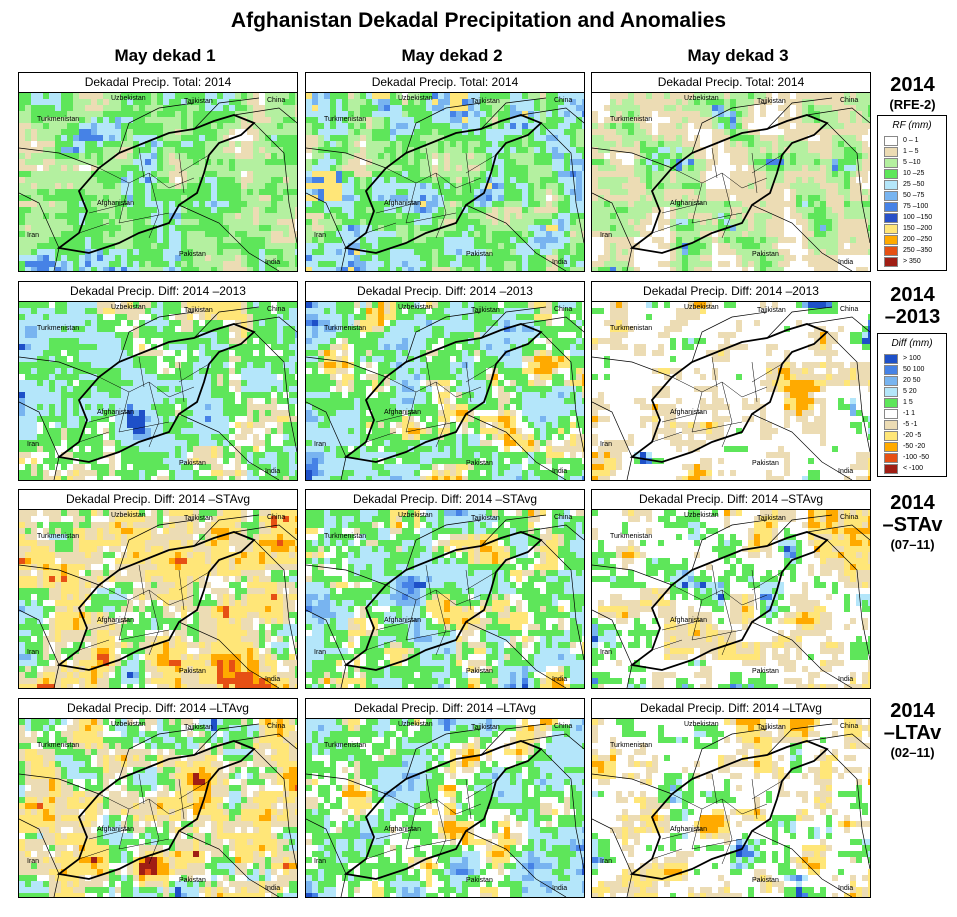  I want to click on column-heading-dekad-3: May dekad 3, so click(738, 55).